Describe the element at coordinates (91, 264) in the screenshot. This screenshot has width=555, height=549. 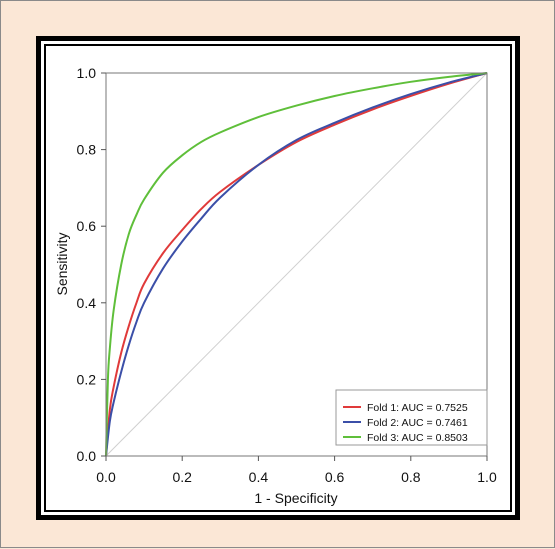
I see `y-axis-ticks: 0.0 0.2 0.4 0.6 0.8 1.0` at that location.